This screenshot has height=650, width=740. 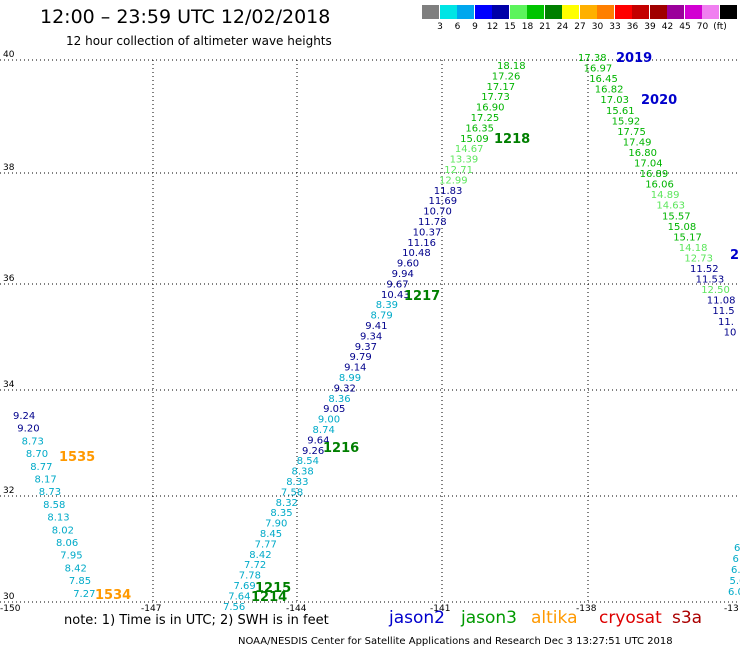 What do you see at coordinates (670, 206) in the screenshot?
I see `wave-height-value: 14.63` at bounding box center [670, 206].